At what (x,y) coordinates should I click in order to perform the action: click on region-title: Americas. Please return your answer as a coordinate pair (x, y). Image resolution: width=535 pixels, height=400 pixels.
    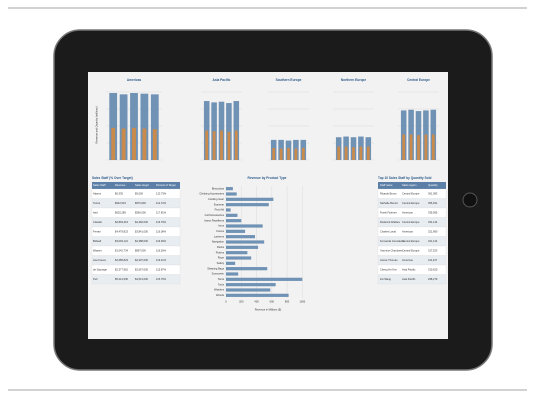
    Looking at the image, I should click on (134, 80).